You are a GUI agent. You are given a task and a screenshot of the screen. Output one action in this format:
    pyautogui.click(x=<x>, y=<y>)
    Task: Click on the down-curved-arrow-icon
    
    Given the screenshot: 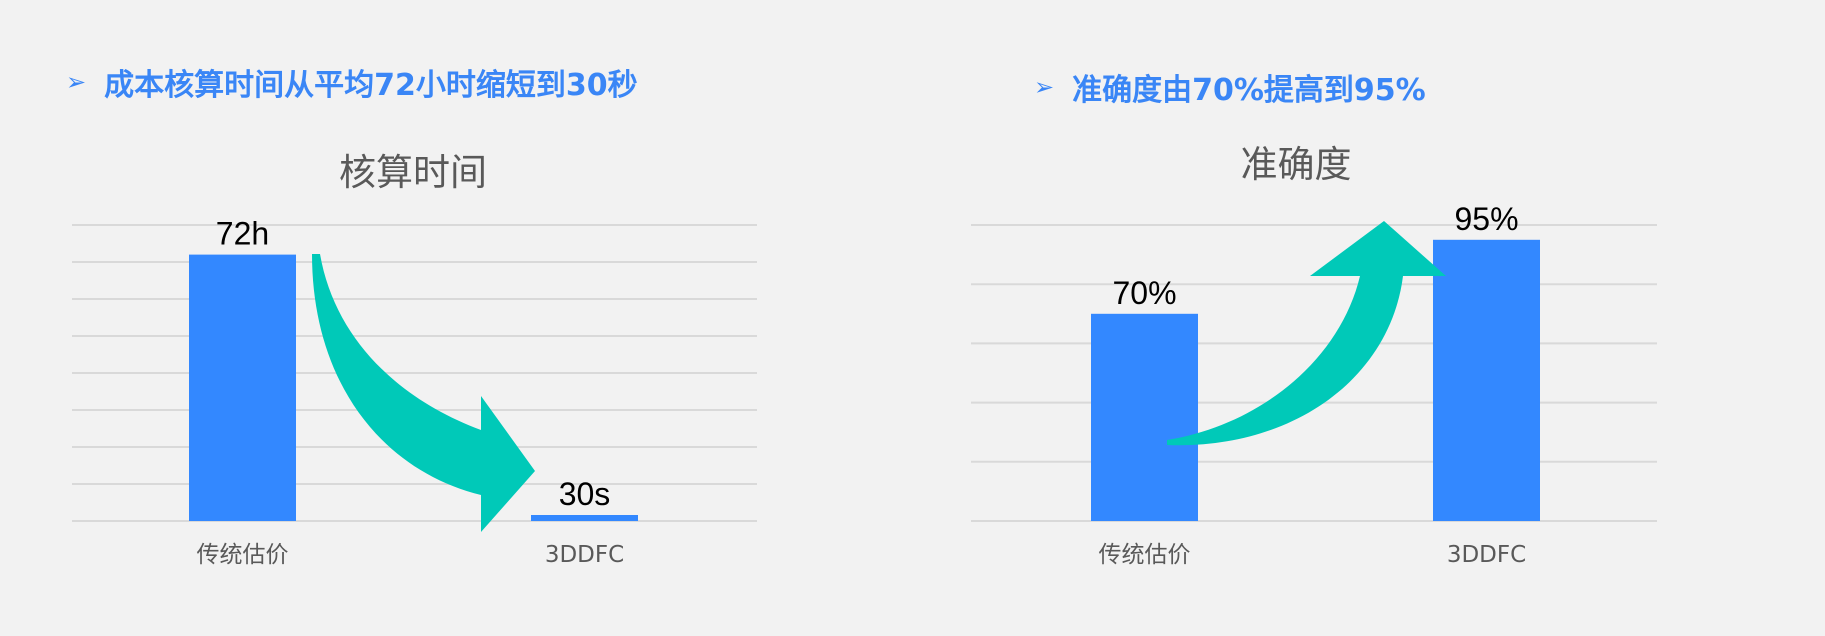 What is the action you would take?
    pyautogui.click(x=423, y=393)
    